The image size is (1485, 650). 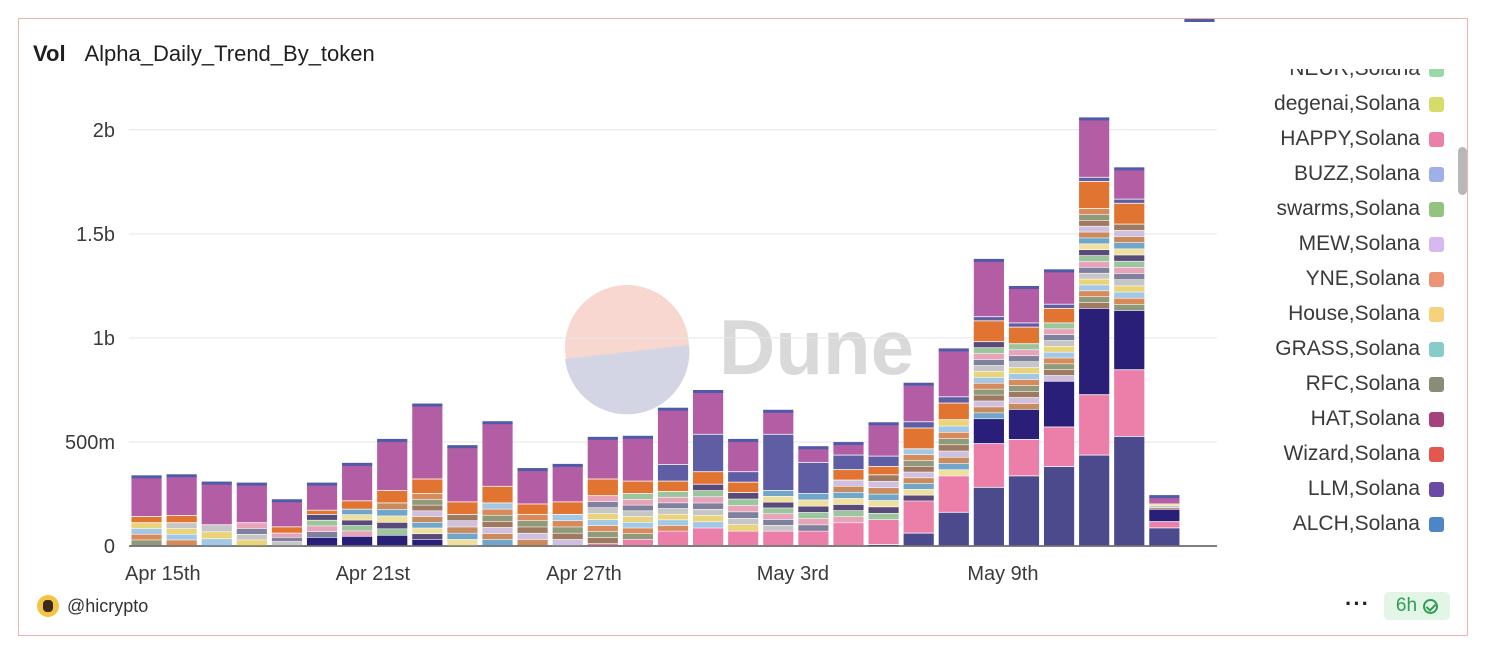 What do you see at coordinates (1357, 603) in the screenshot?
I see `more-options-button: ···` at bounding box center [1357, 603].